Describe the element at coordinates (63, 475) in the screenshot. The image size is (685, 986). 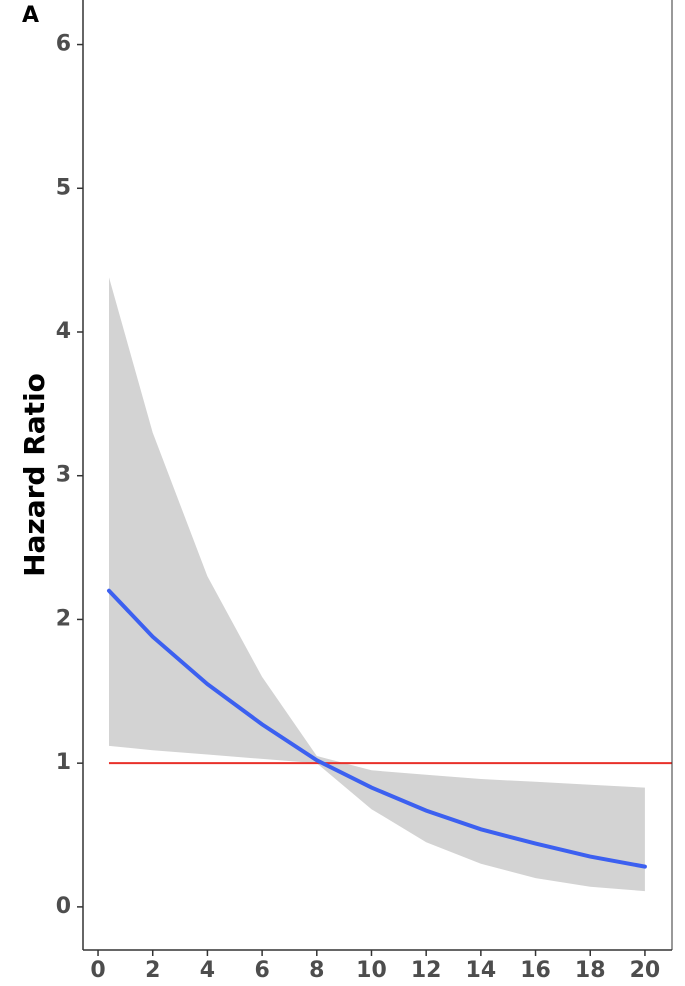
I see `y-tick-label: 3` at that location.